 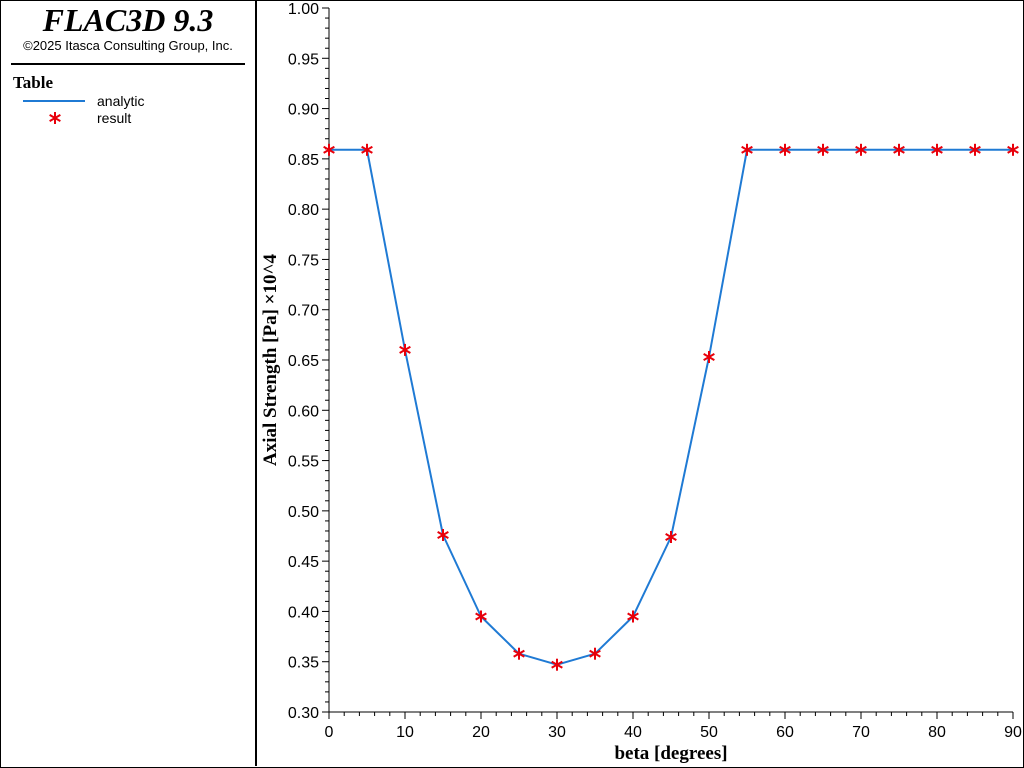 I want to click on legend-item-result: result, so click(x=133, y=118).